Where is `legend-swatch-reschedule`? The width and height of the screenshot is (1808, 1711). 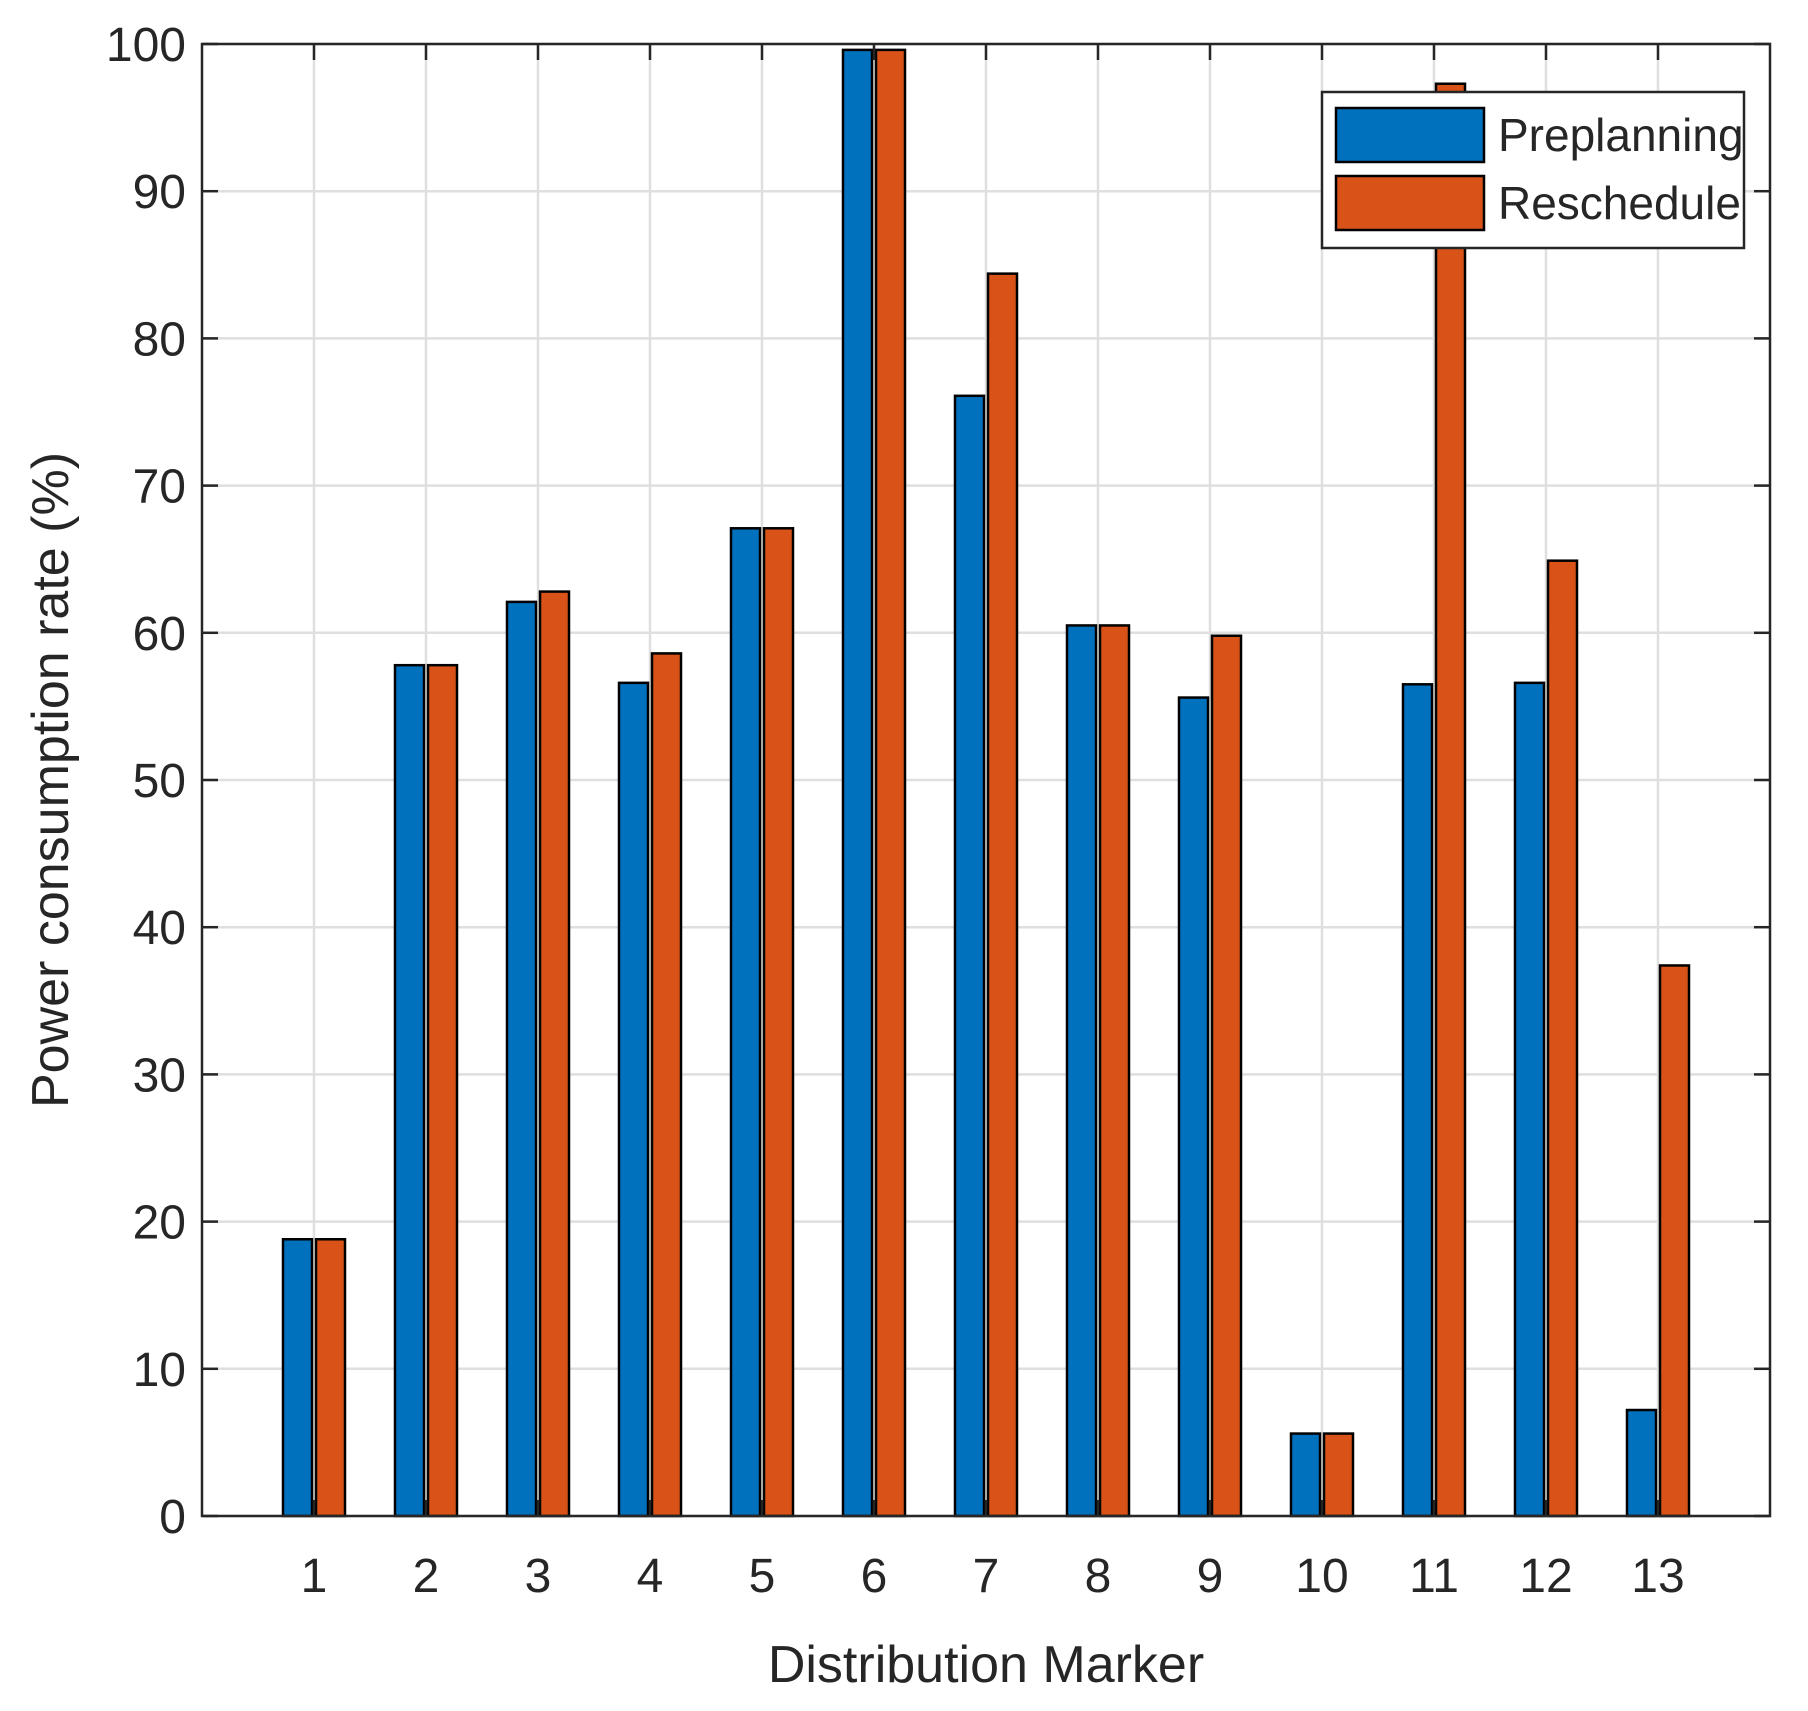
legend-swatch-reschedule is located at coordinates (1410, 203).